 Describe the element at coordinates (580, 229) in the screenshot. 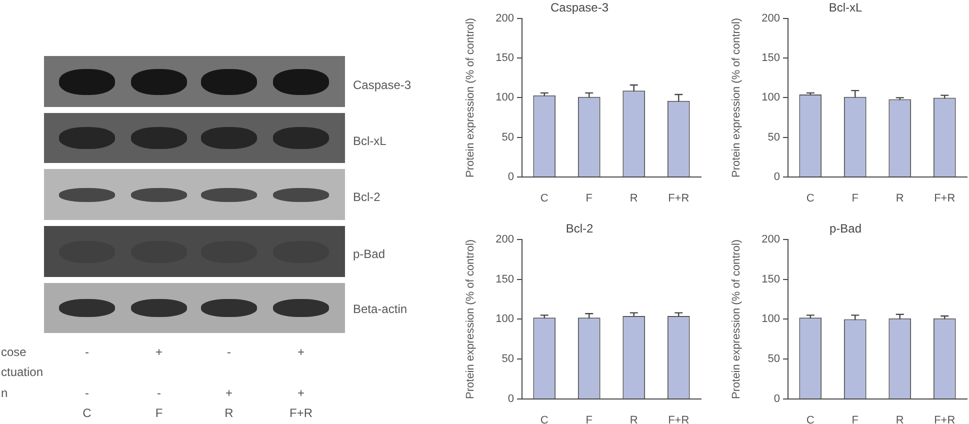

I see `chart-title: Bcl-2` at that location.